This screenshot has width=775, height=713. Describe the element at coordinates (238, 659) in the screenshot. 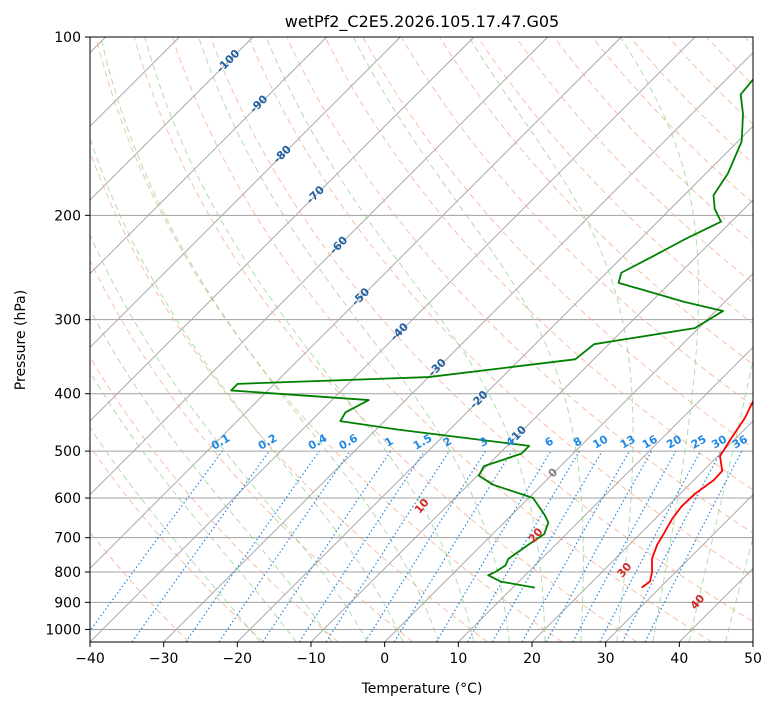

I see `x-tick-label: −20` at that location.